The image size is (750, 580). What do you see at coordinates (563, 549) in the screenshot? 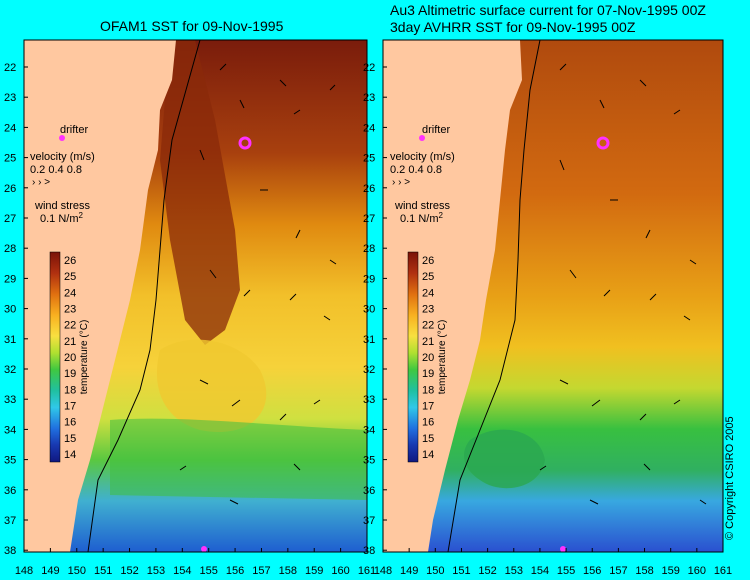
I see `right-drifter-marker` at bounding box center [563, 549].